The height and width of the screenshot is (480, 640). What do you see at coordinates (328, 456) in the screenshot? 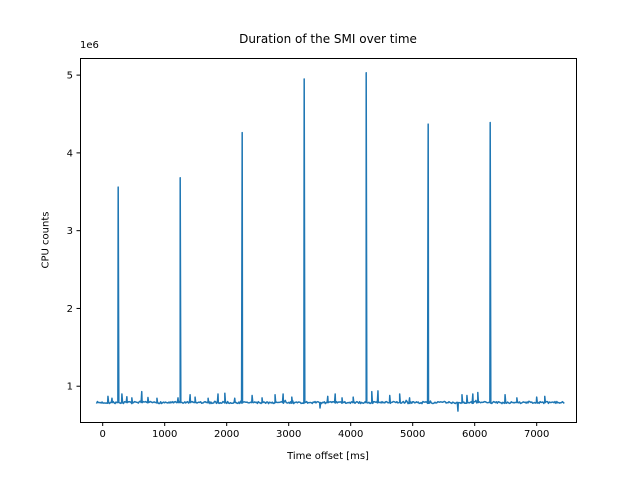
I see `x-axis-label: Time offset [ms]` at bounding box center [328, 456].